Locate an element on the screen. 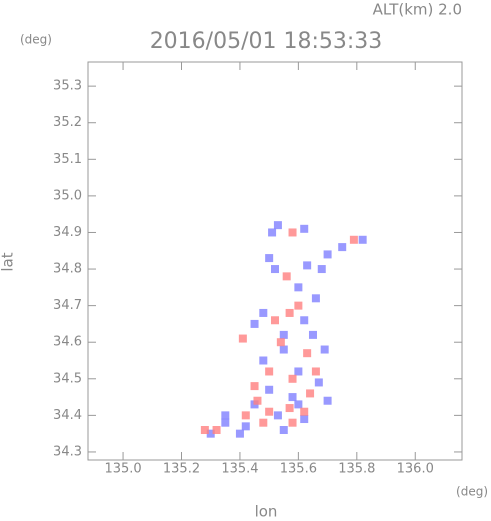 The image size is (491, 521). chart-title: 2016/05/01 18:53:33 is located at coordinates (266, 41).